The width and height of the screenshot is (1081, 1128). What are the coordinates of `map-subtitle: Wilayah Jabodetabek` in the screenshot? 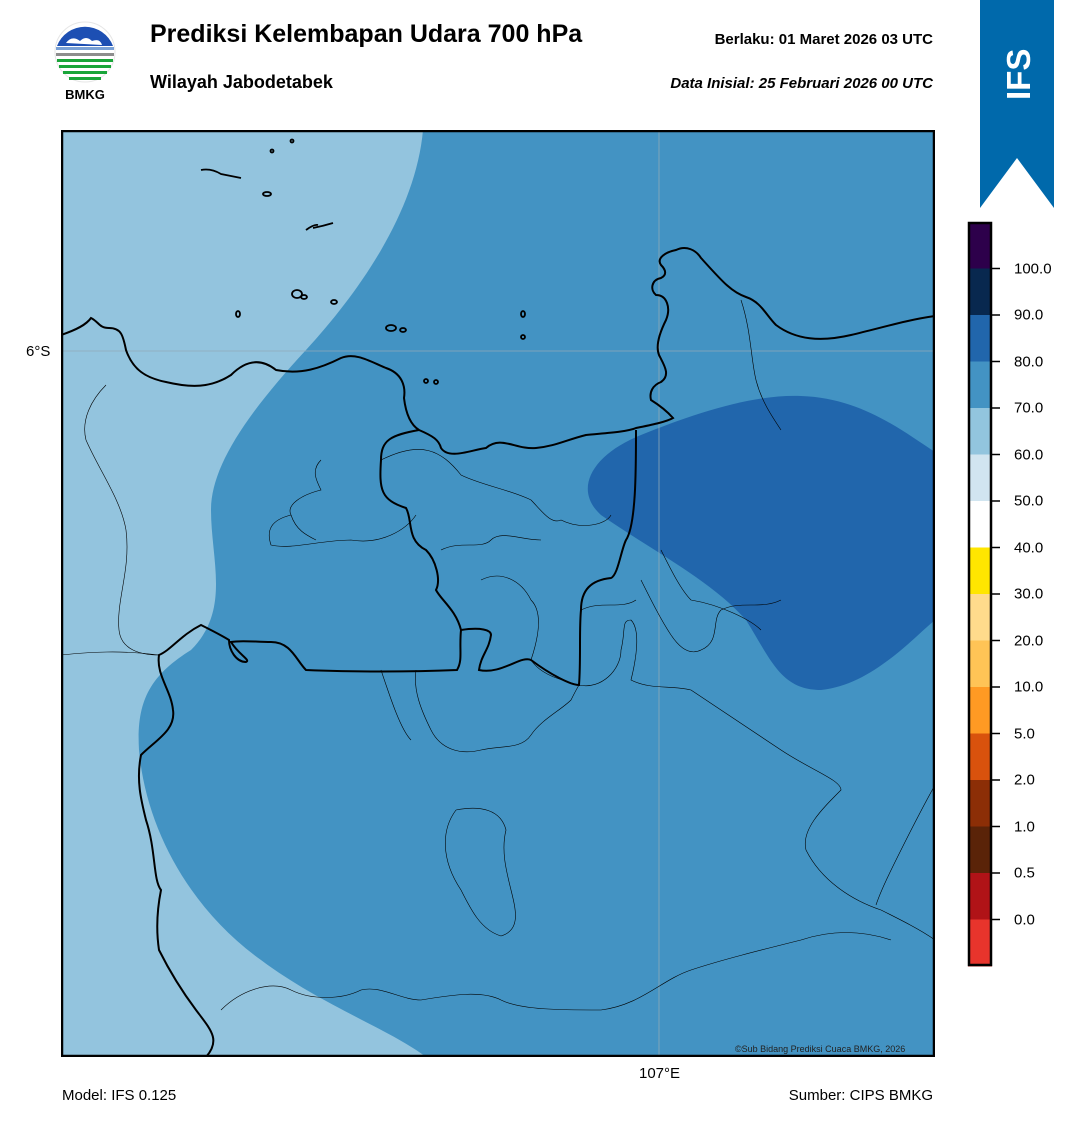 It's located at (241, 82).